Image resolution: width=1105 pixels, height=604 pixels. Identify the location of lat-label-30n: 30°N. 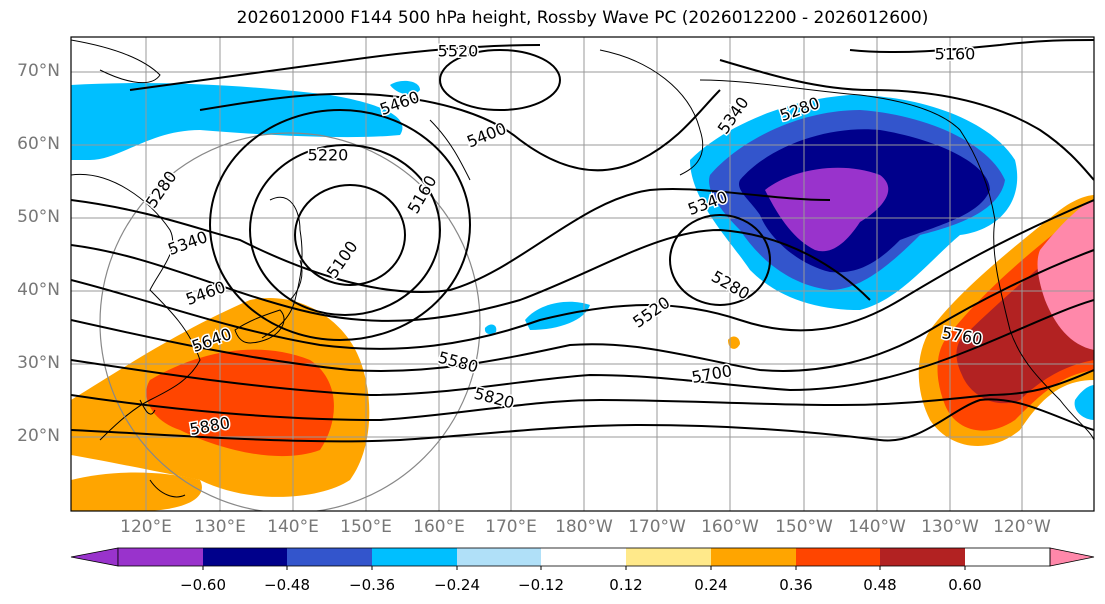
(38, 363).